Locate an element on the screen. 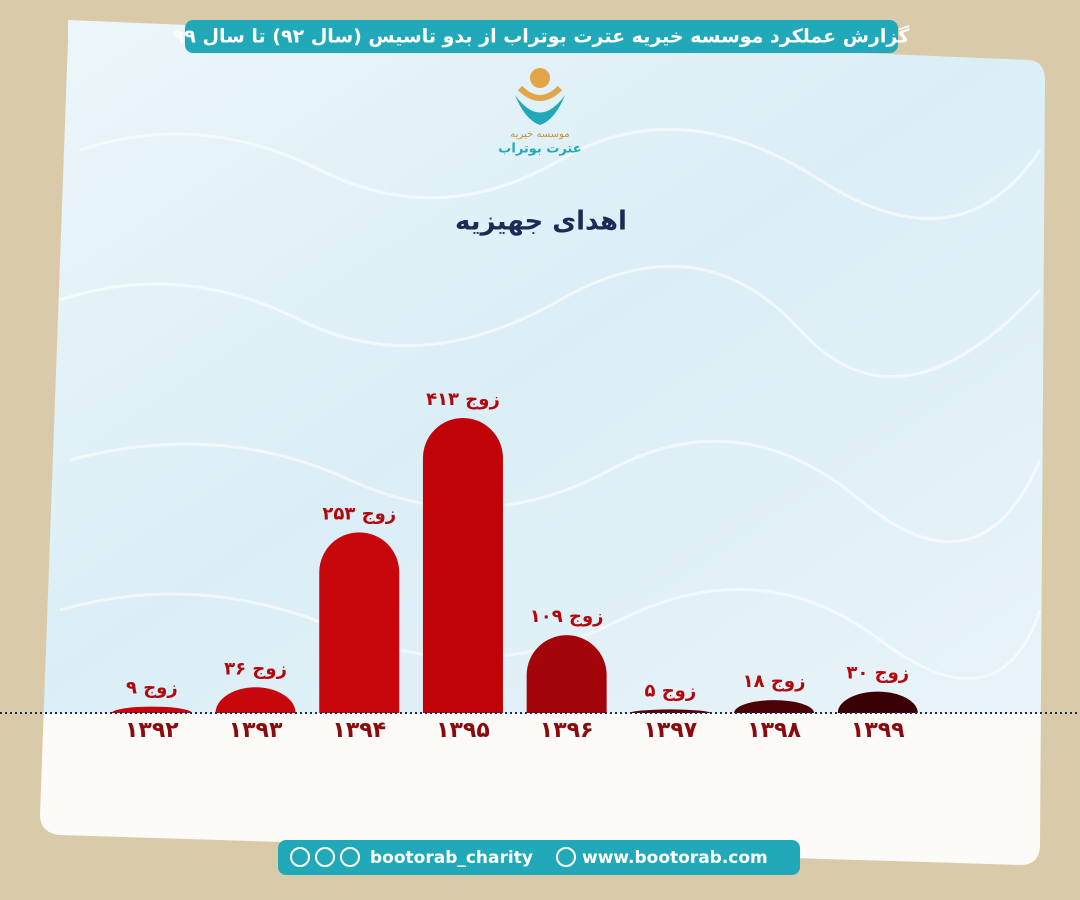  x-tick-label: ۱۳۹۶ is located at coordinates (567, 730).